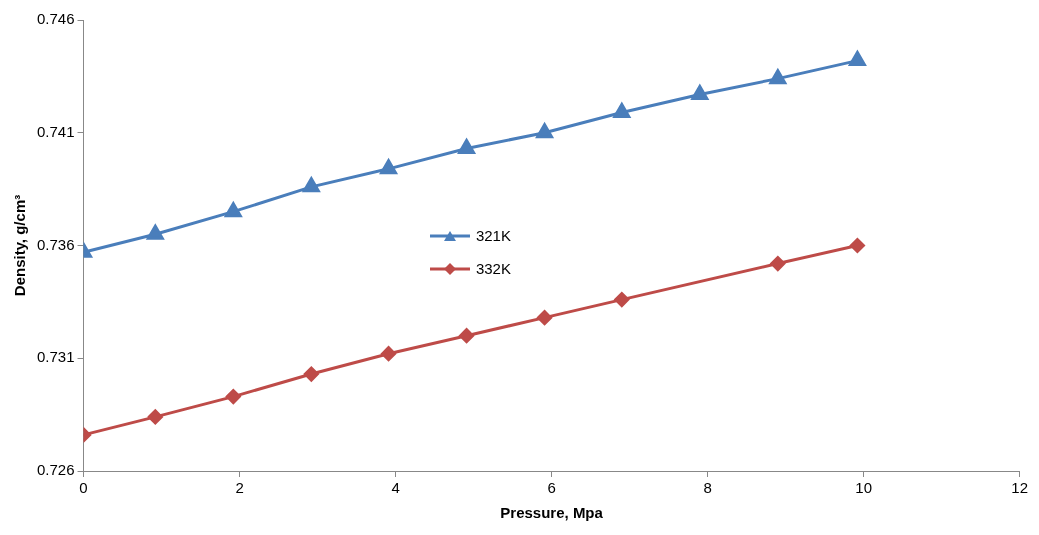 The image size is (1039, 535). I want to click on x-tick-label: 12, so click(1019, 488).